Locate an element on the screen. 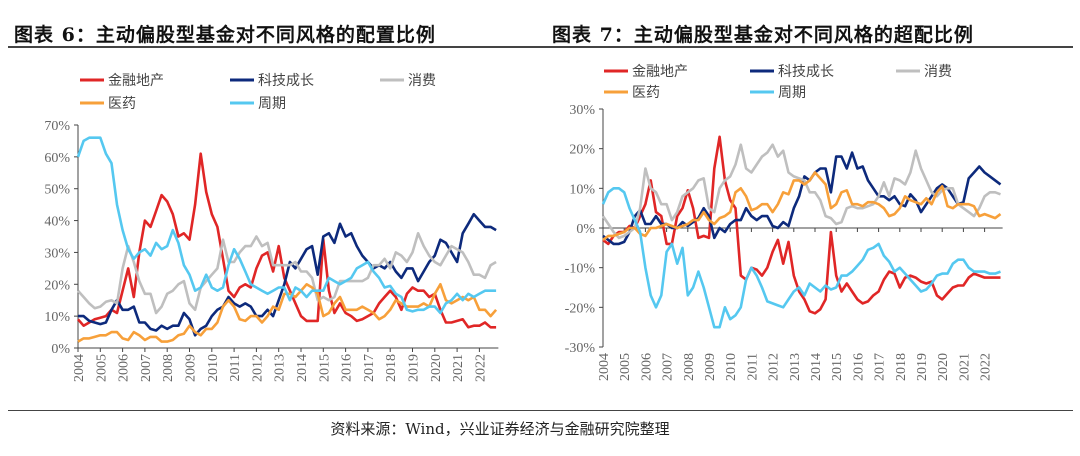 Image resolution: width=1080 pixels, height=456 pixels. source-note: 资料来源：Wind，兴业证券经济与金融研究院整理 is located at coordinates (500, 429).